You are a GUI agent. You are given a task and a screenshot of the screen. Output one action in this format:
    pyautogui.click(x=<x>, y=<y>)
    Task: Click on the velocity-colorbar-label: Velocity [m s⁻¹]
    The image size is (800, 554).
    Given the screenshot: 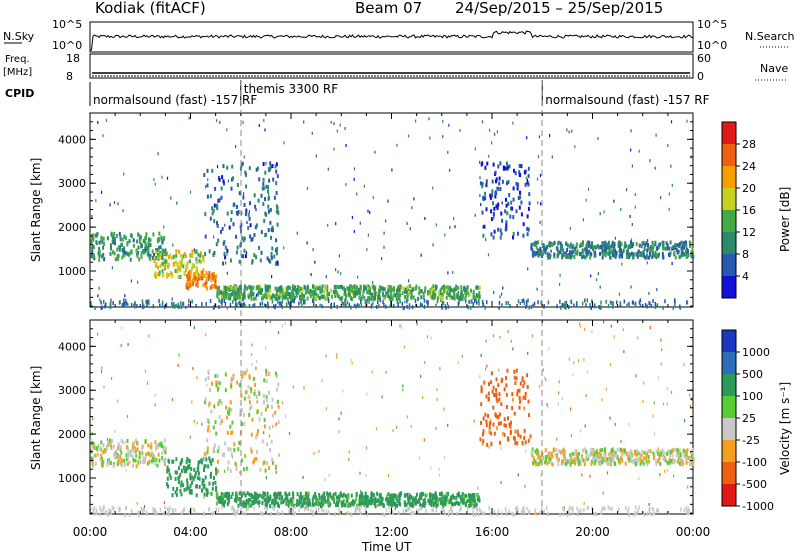 What is the action you would take?
    pyautogui.click(x=785, y=428)
    